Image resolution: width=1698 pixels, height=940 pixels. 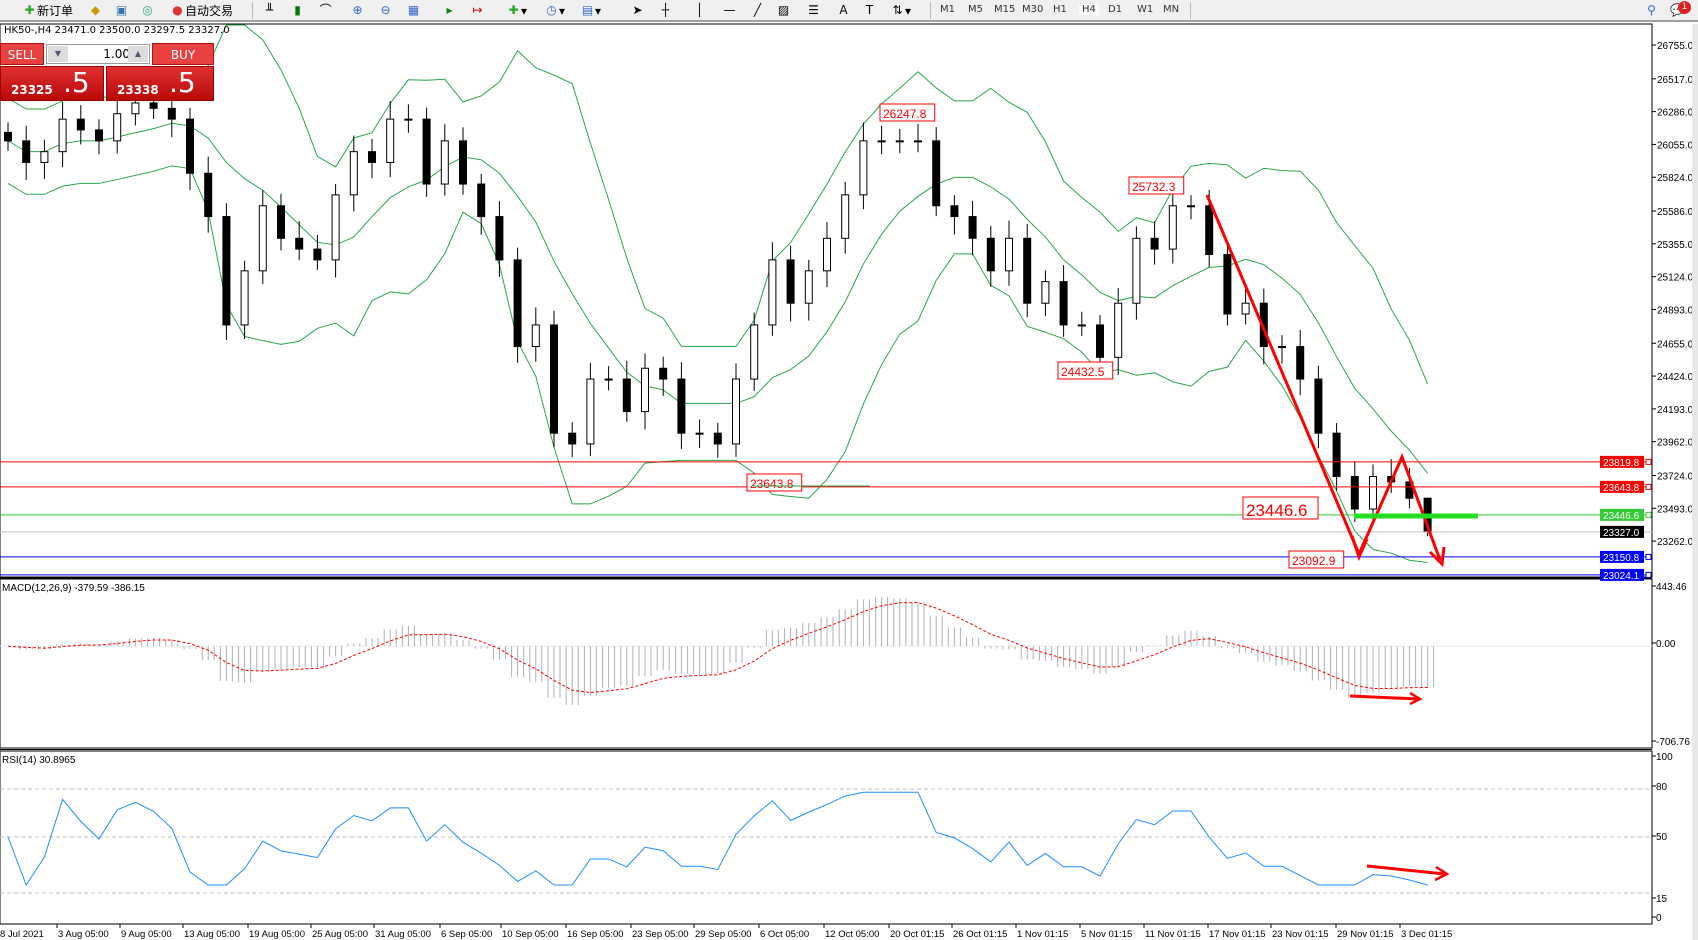 What do you see at coordinates (591, 10) in the screenshot?
I see `templates-button: ▤ ▾` at bounding box center [591, 10].